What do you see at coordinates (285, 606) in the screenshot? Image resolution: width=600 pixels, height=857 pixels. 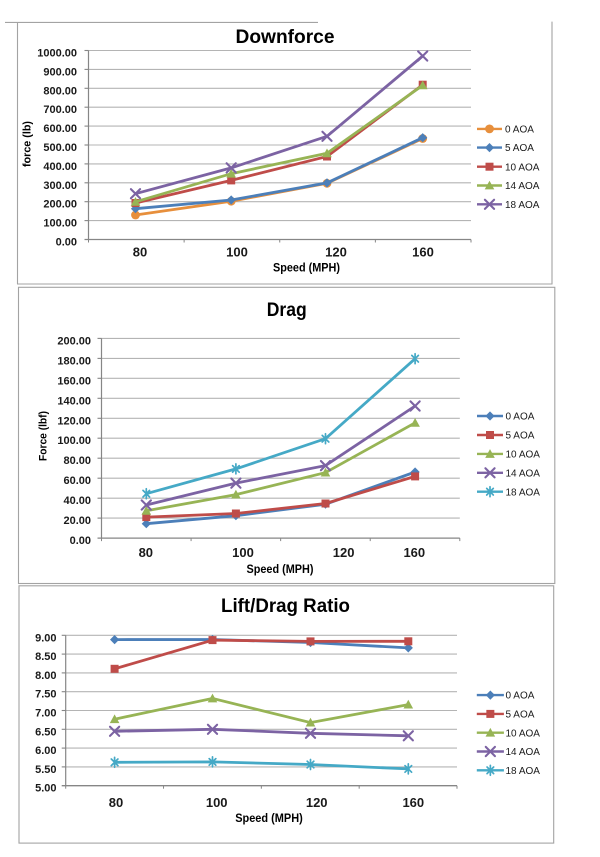 I see `svg-text: Lift/Drag Ratio` at bounding box center [285, 606].